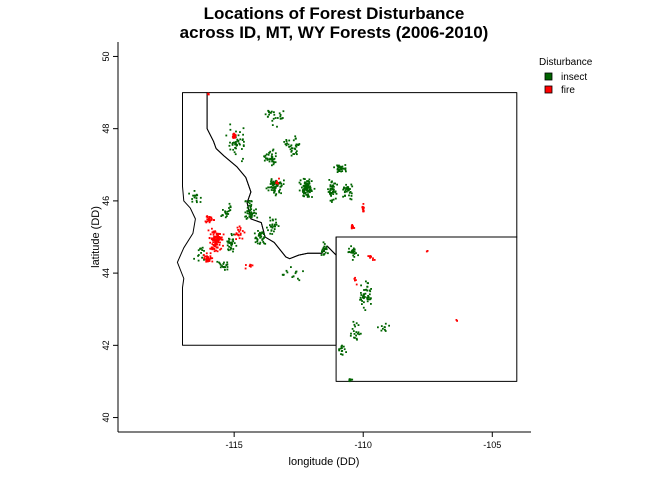 Image resolution: width=650 pixels, height=480 pixels. Describe the element at coordinates (548, 76) in the screenshot. I see `legend-insect-swatch` at that location.